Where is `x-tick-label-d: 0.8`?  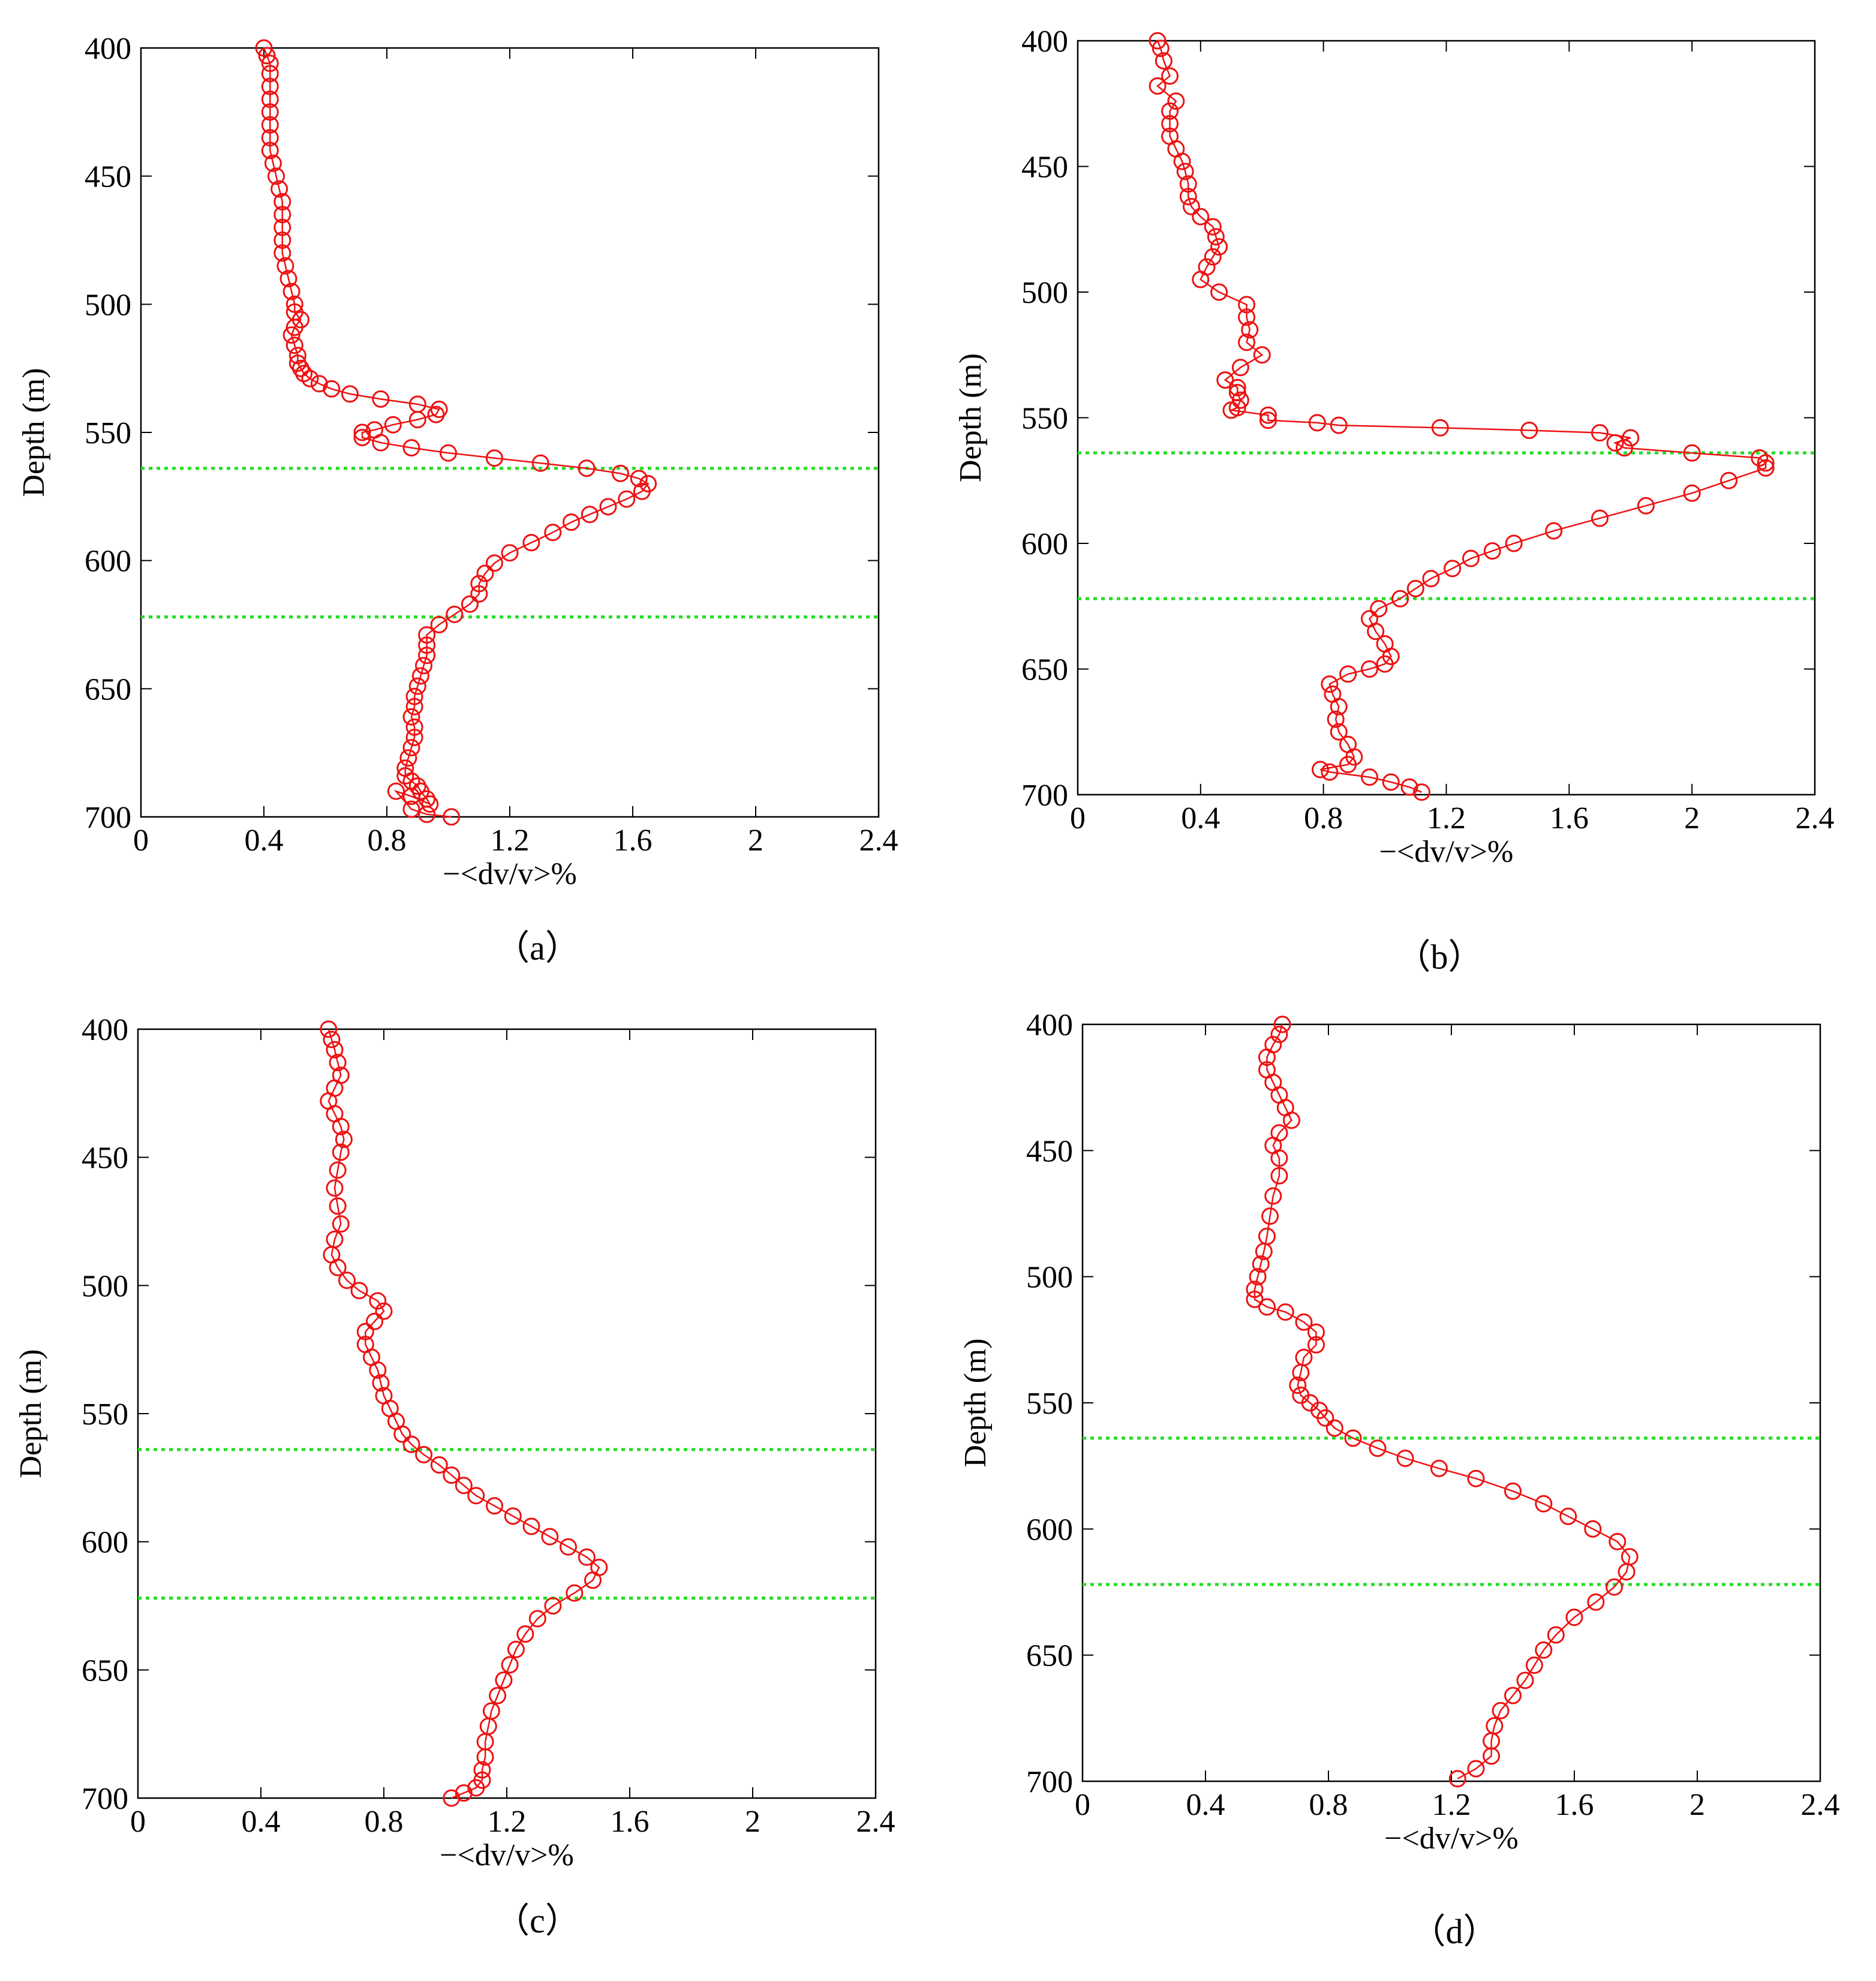 x-tick-label-d: 0.8 is located at coordinates (1329, 1805).